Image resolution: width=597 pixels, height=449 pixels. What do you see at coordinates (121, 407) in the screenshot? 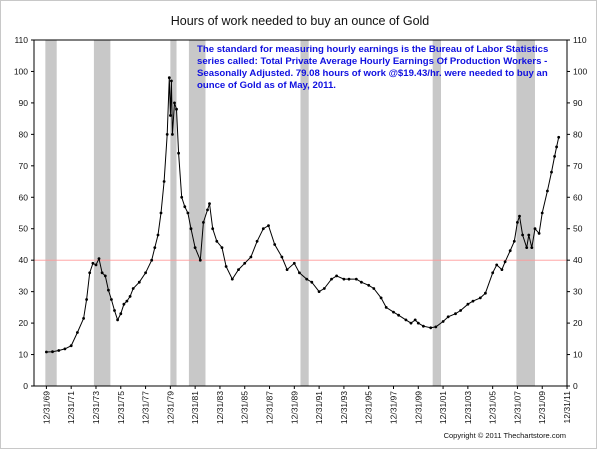
I see `x-tick-label: 12/31/75` at bounding box center [121, 407].